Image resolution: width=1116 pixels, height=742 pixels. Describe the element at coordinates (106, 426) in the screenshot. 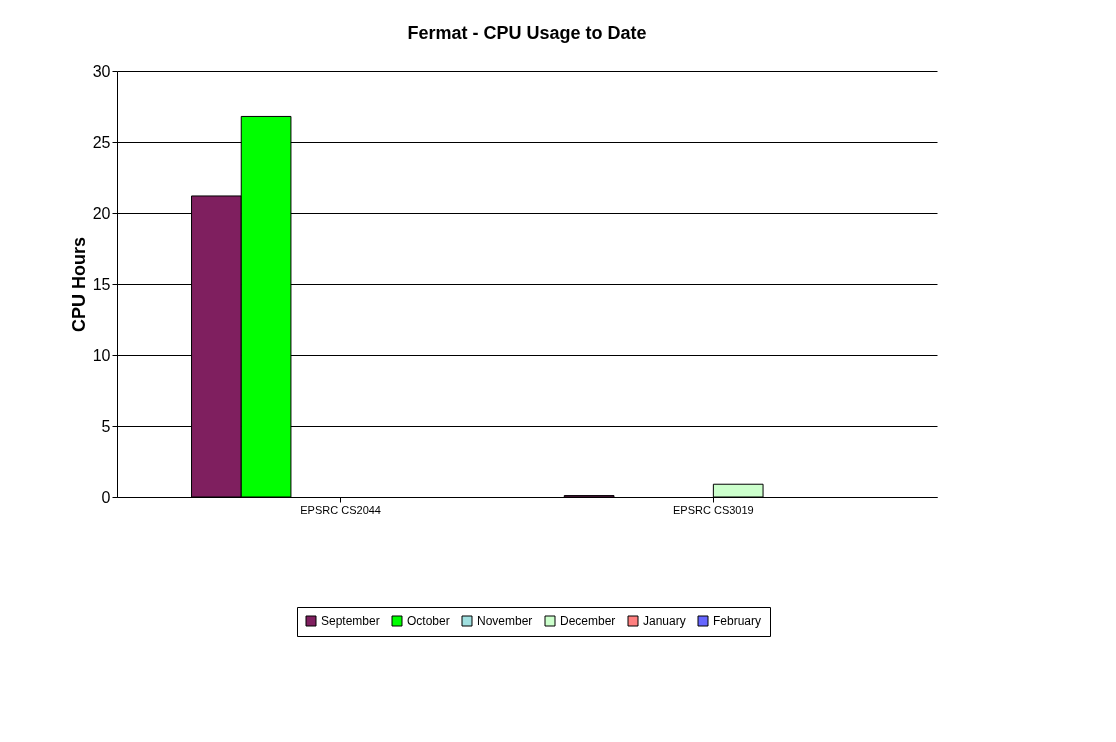

I see `y-tick-label: 5` at that location.